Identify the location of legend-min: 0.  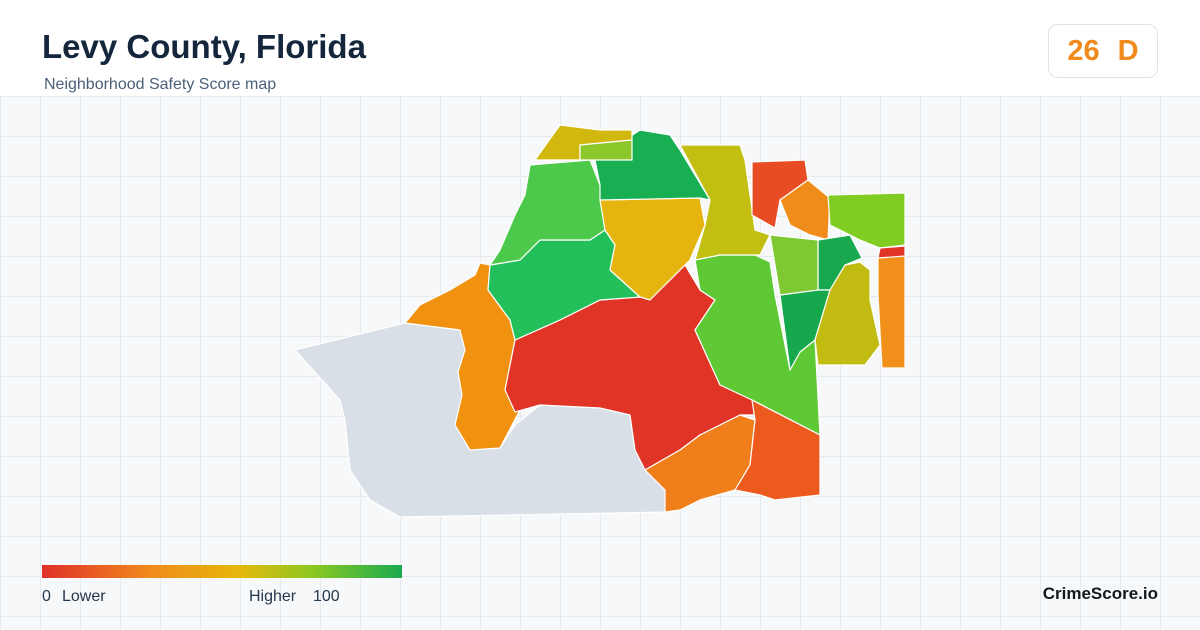
(46, 596).